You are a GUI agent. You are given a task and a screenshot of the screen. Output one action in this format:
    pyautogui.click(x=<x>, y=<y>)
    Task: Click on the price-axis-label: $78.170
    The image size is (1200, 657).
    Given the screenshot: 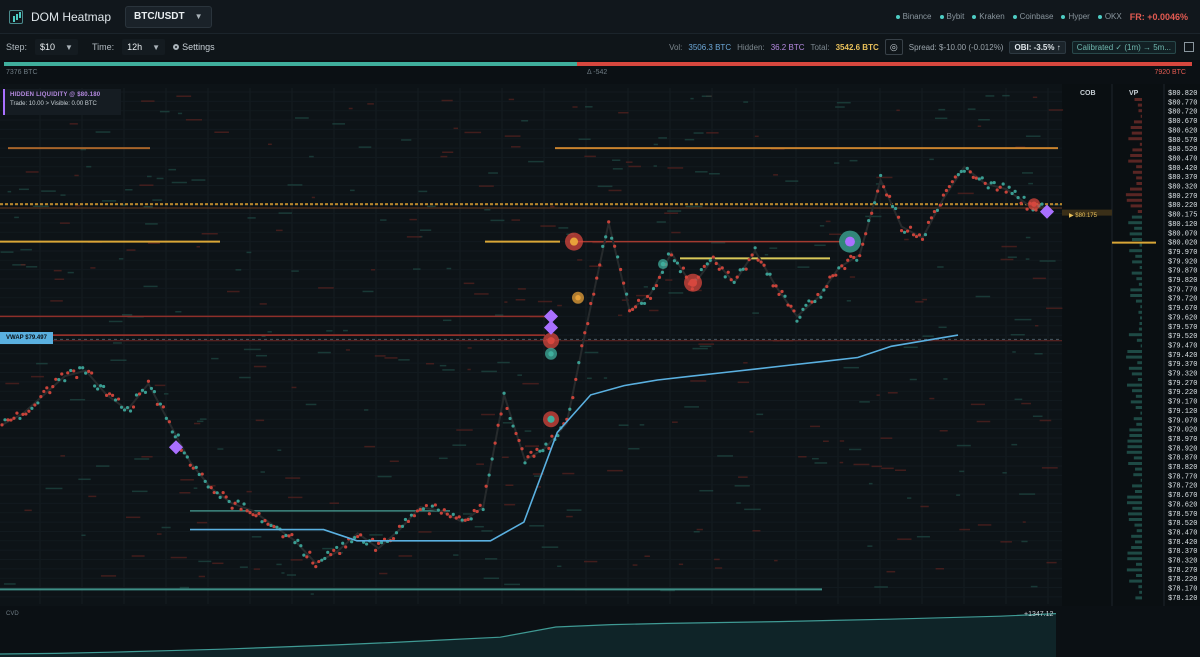 What is the action you would take?
    pyautogui.click(x=1182, y=590)
    